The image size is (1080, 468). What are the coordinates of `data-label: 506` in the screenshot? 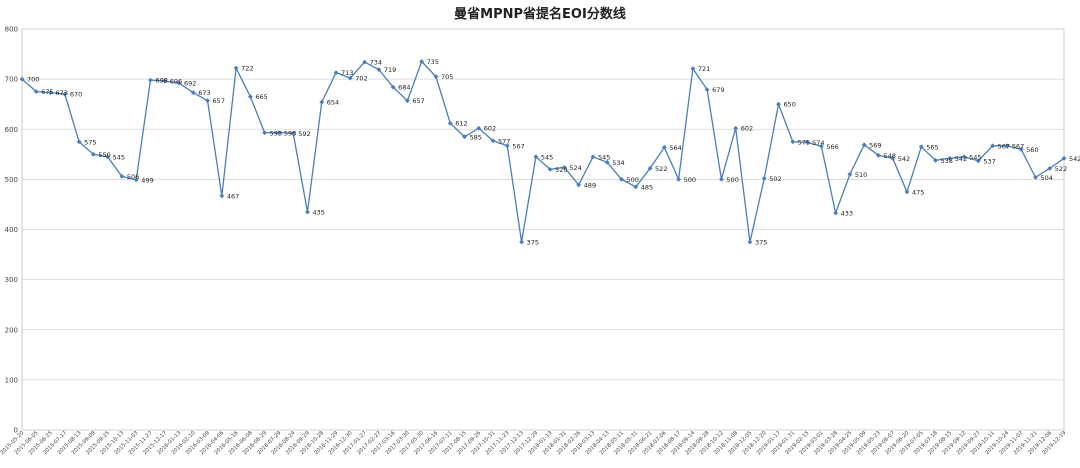 It's located at (133, 177).